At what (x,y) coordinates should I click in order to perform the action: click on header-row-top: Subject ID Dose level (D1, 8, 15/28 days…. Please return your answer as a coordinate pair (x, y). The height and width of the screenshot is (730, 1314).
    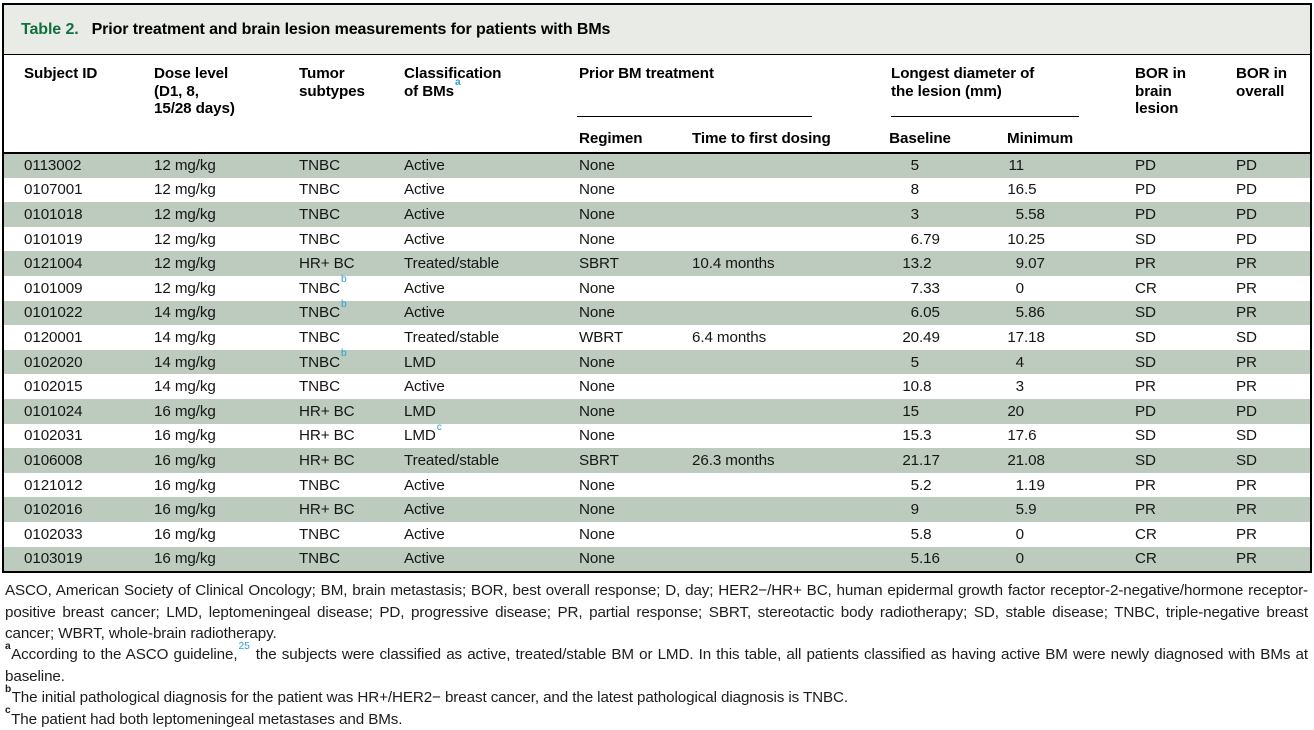
    Looking at the image, I should click on (657, 104).